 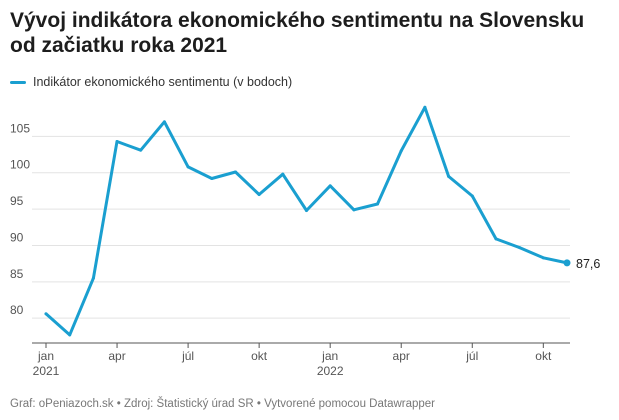 What do you see at coordinates (588, 264) in the screenshot?
I see `end-value-label: 87,6` at bounding box center [588, 264].